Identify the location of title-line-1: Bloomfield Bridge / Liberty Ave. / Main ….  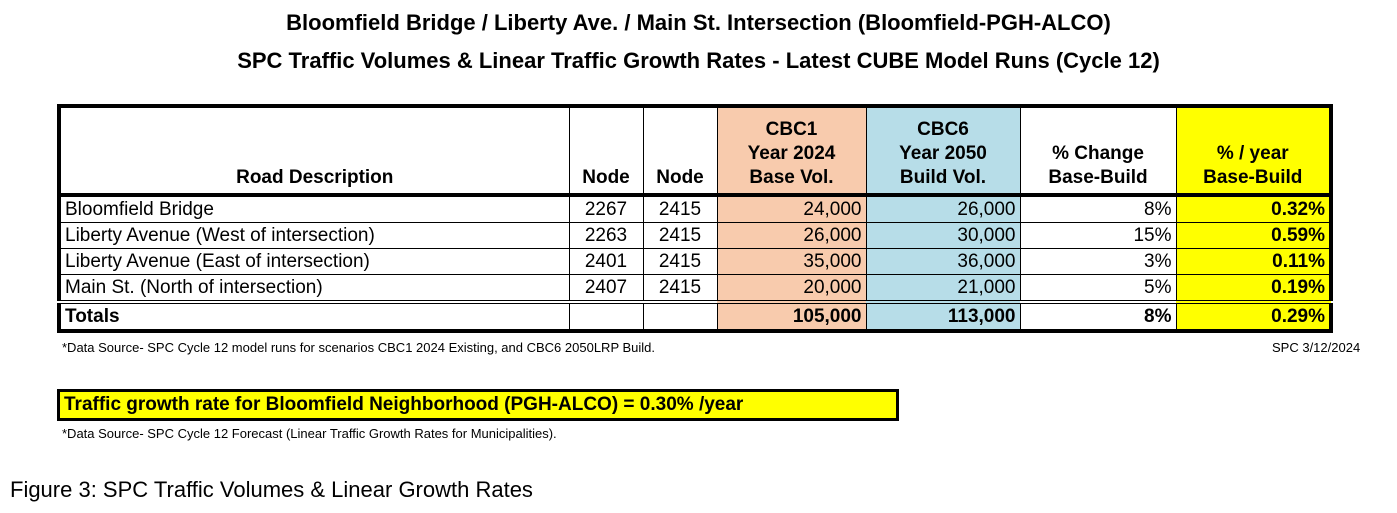
(698, 22).